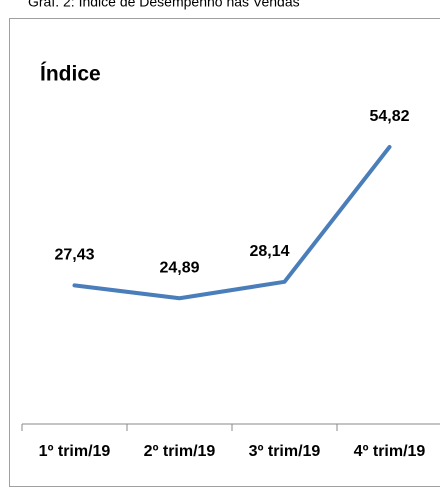 This screenshot has width=440, height=493. What do you see at coordinates (179, 267) in the screenshot?
I see `data-label: 24,89` at bounding box center [179, 267].